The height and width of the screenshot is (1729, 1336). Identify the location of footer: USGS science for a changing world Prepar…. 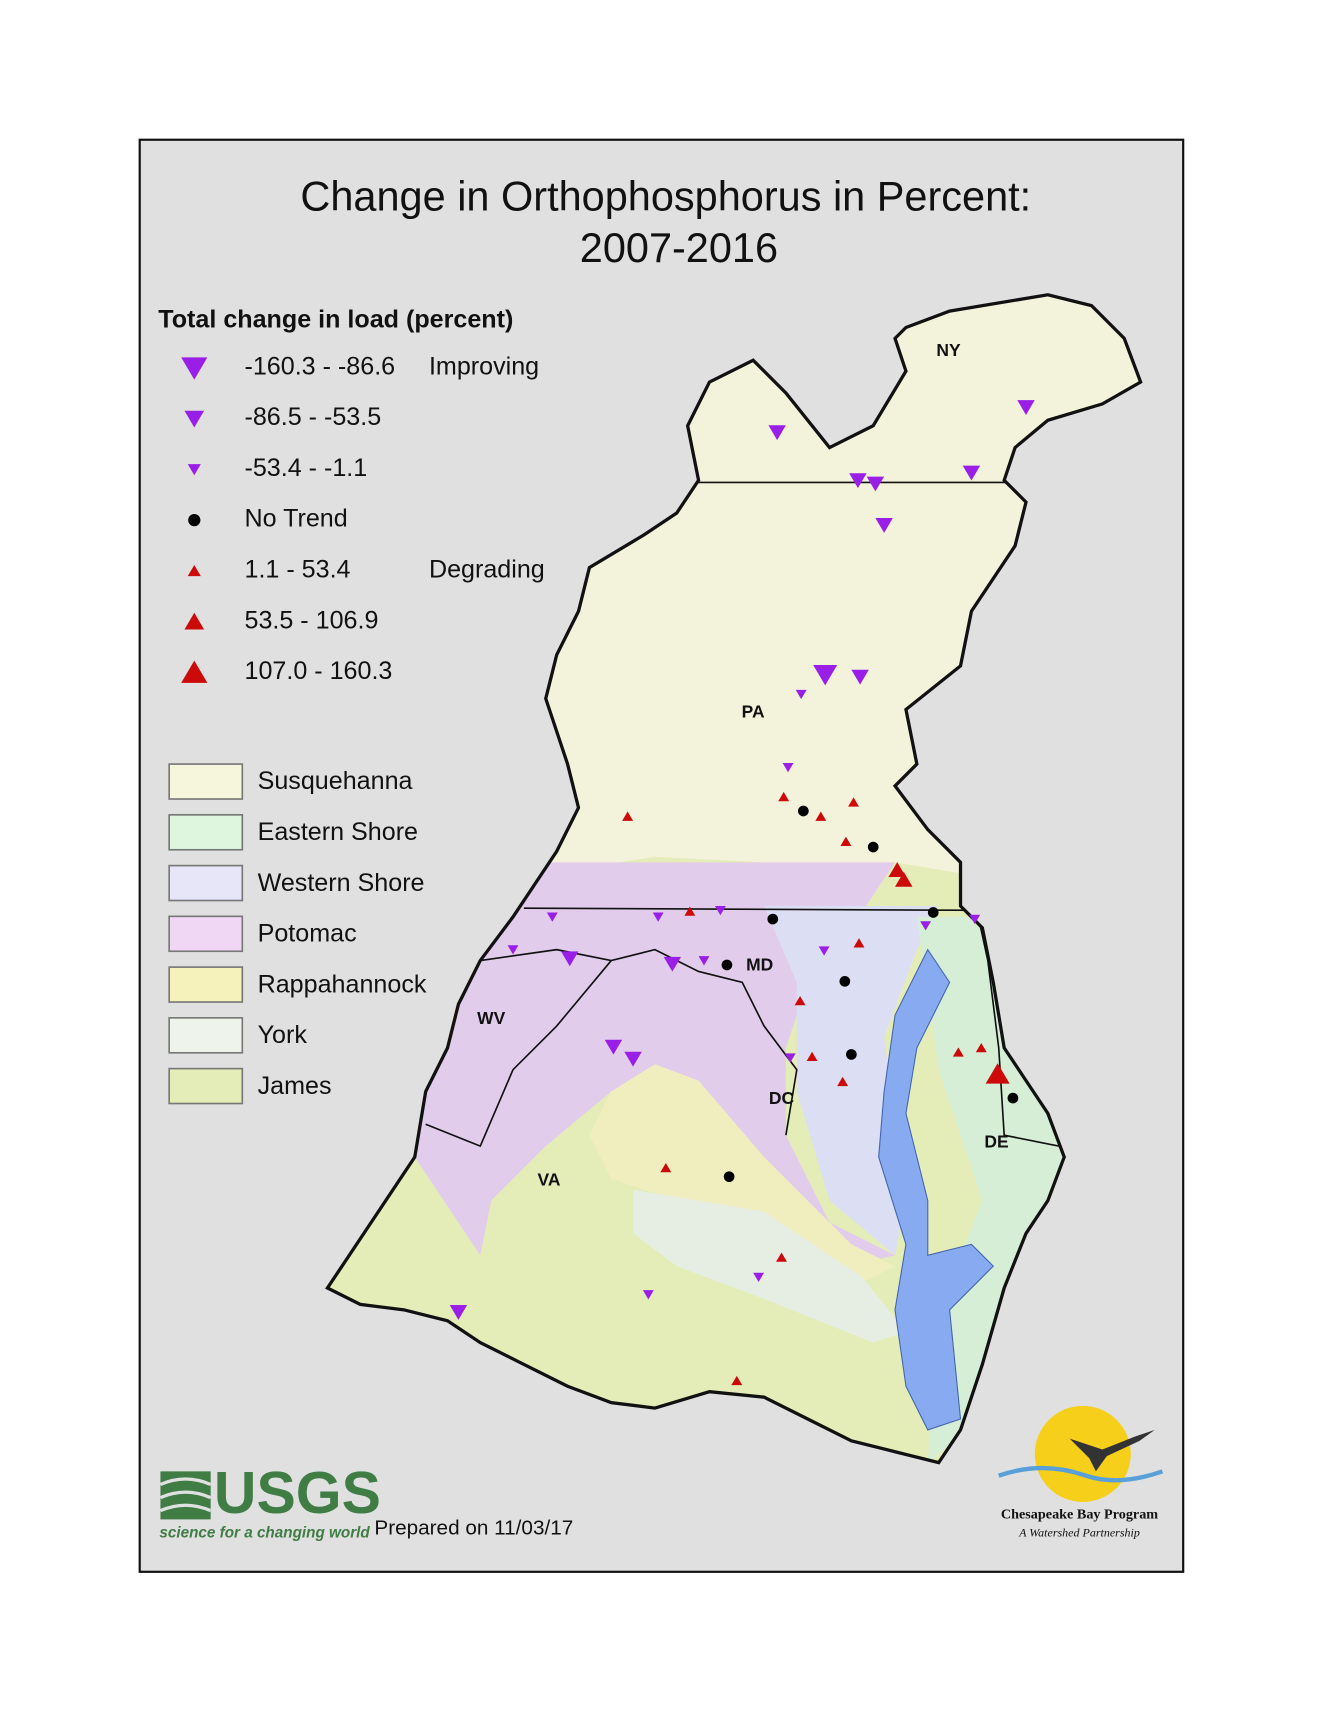
(661, 1473).